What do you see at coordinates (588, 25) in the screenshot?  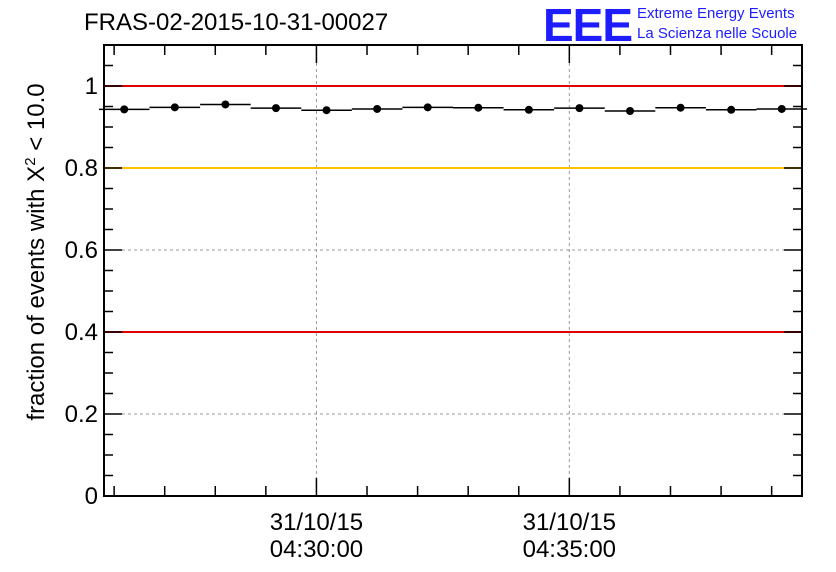 I see `eee-logo: EEE` at bounding box center [588, 25].